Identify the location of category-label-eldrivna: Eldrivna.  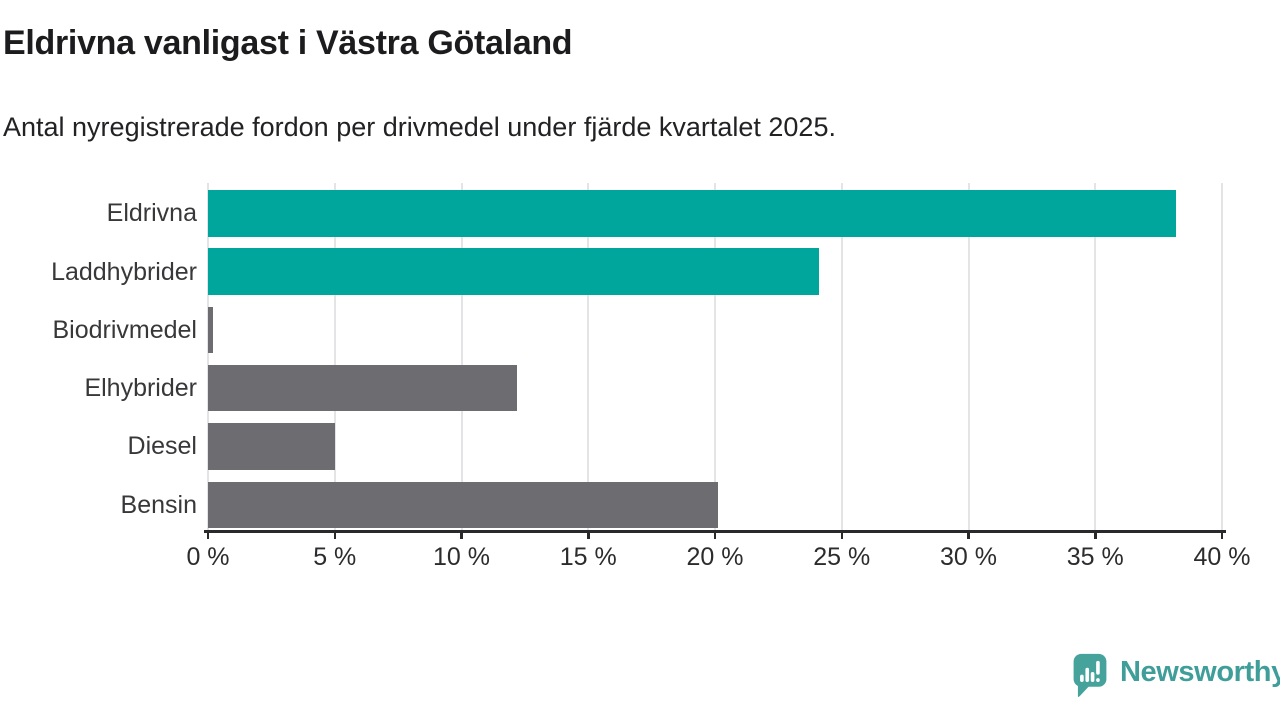
(151, 213).